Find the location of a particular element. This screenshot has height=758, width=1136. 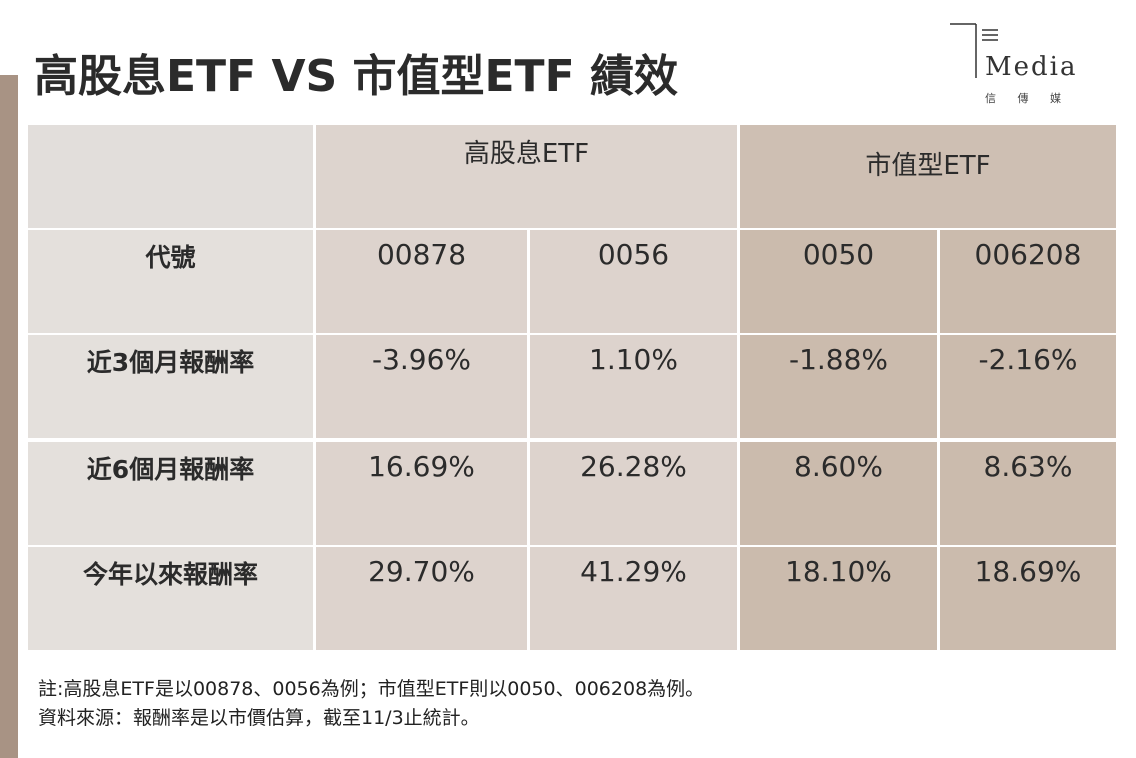

table-cell: -2.16% is located at coordinates (1028, 386).